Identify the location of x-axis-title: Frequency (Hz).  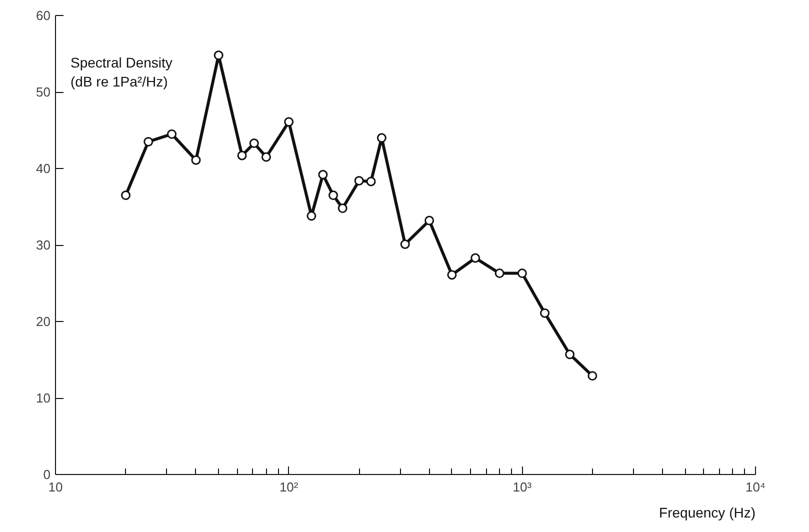
(707, 512).